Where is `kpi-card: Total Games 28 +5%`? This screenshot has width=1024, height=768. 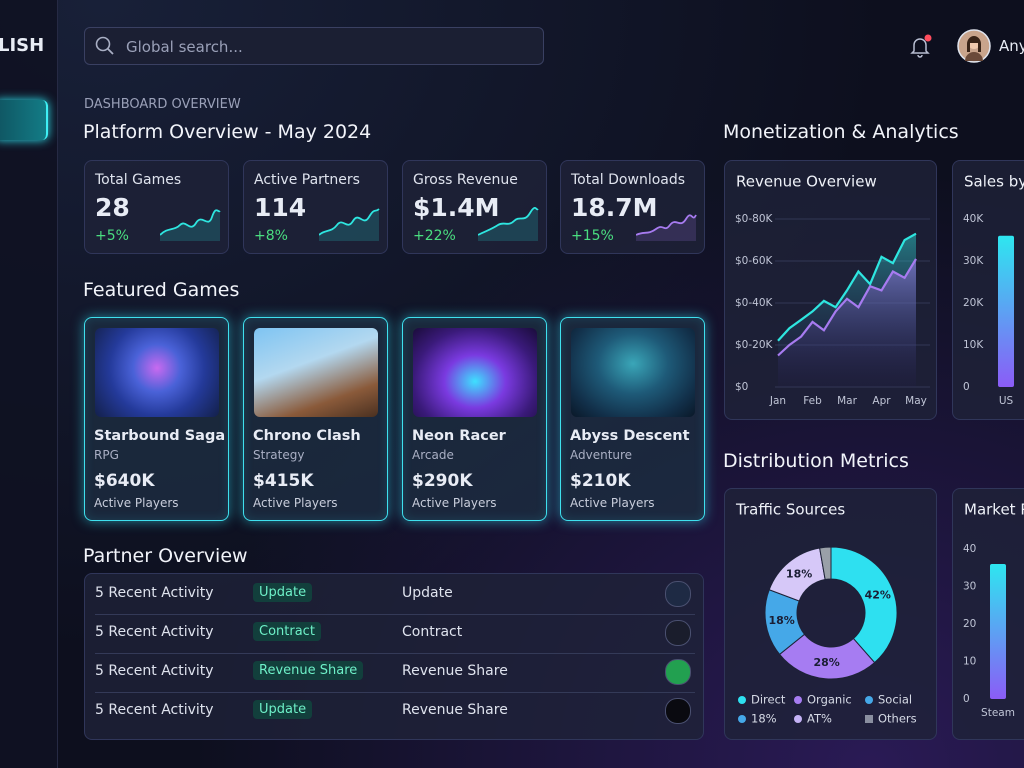
kpi-card: Total Games 28 +5% is located at coordinates (156, 207).